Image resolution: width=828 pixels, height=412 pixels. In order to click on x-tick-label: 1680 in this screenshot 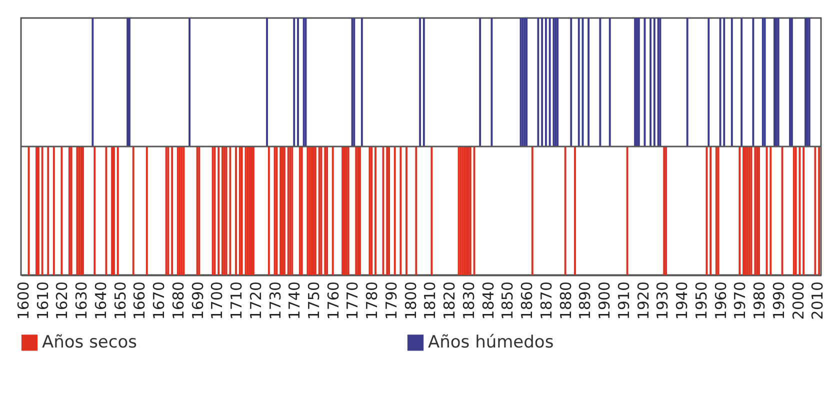, I will do `click(178, 301)`.